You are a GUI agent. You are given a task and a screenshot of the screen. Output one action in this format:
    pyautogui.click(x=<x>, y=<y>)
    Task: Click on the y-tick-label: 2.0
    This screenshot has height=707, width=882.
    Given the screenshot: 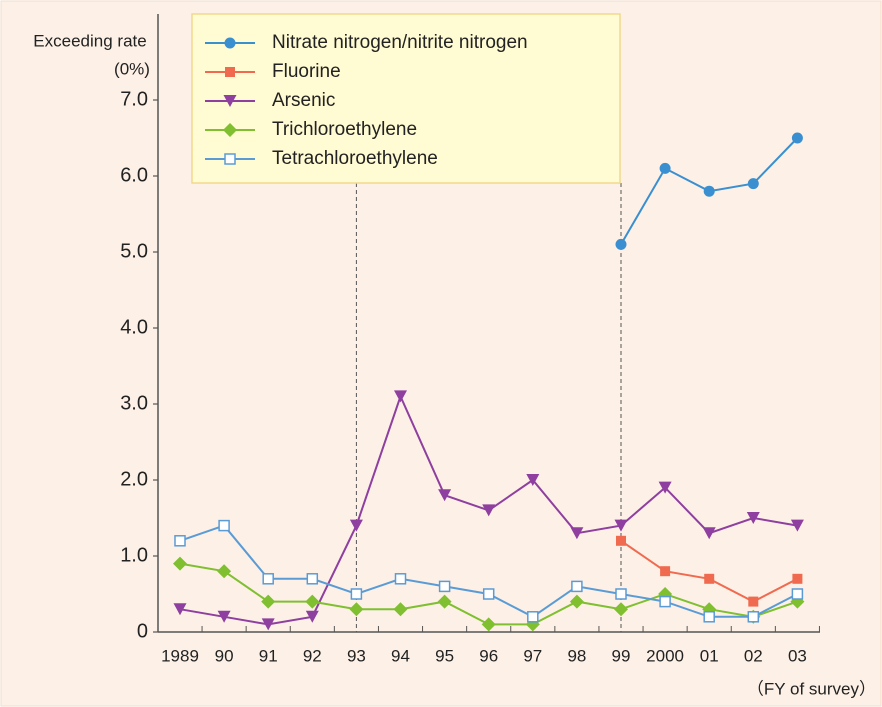 What is the action you would take?
    pyautogui.click(x=134, y=479)
    